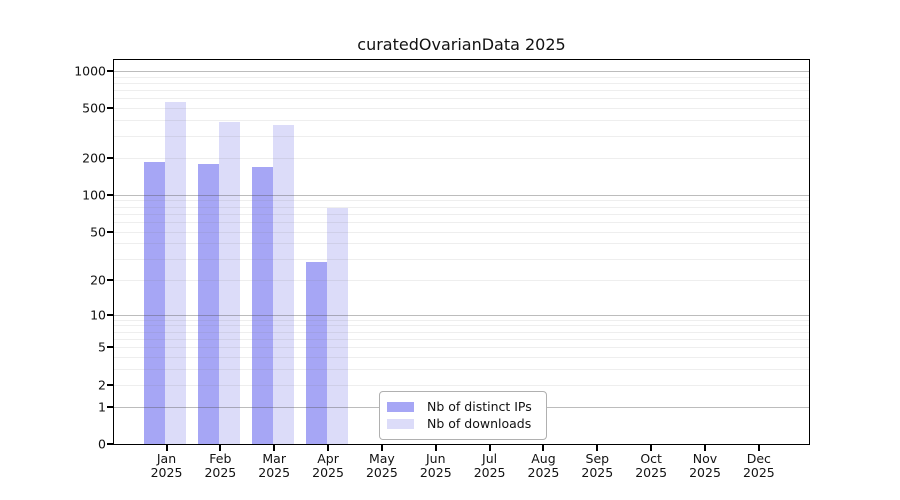  I want to click on y-tick-label-10: 10, so click(98, 314).